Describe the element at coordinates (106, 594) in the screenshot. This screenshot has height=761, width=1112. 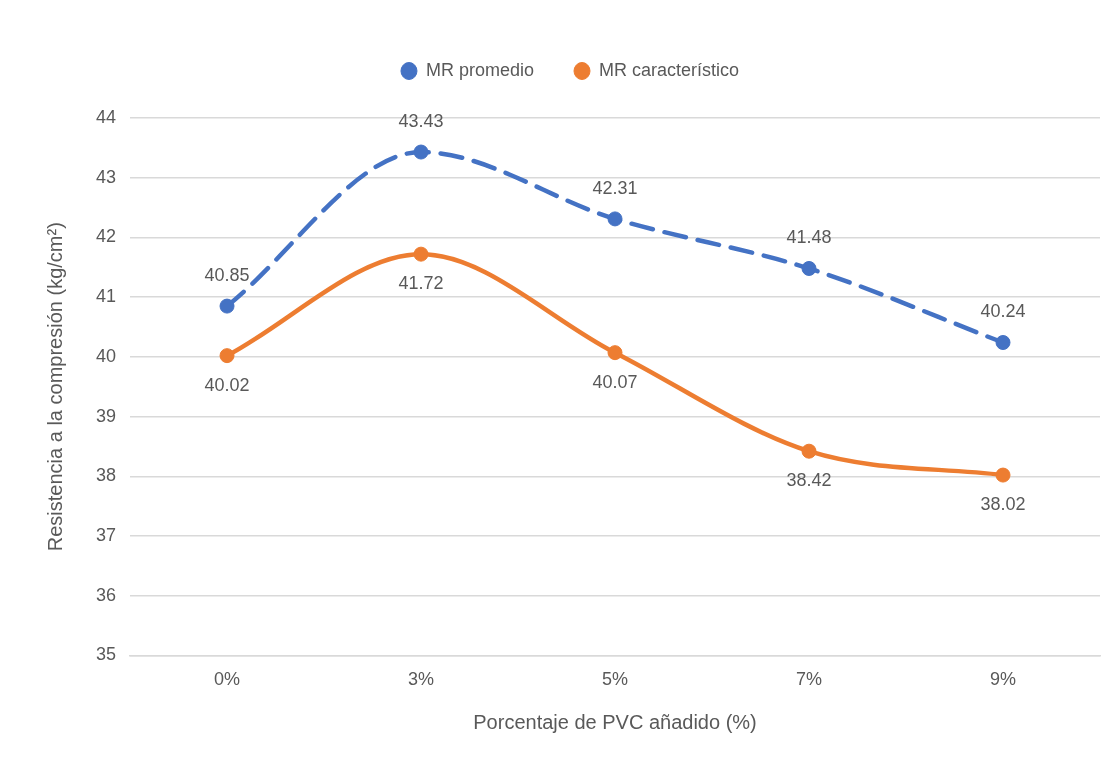
I see `y-tick-label: 36` at that location.